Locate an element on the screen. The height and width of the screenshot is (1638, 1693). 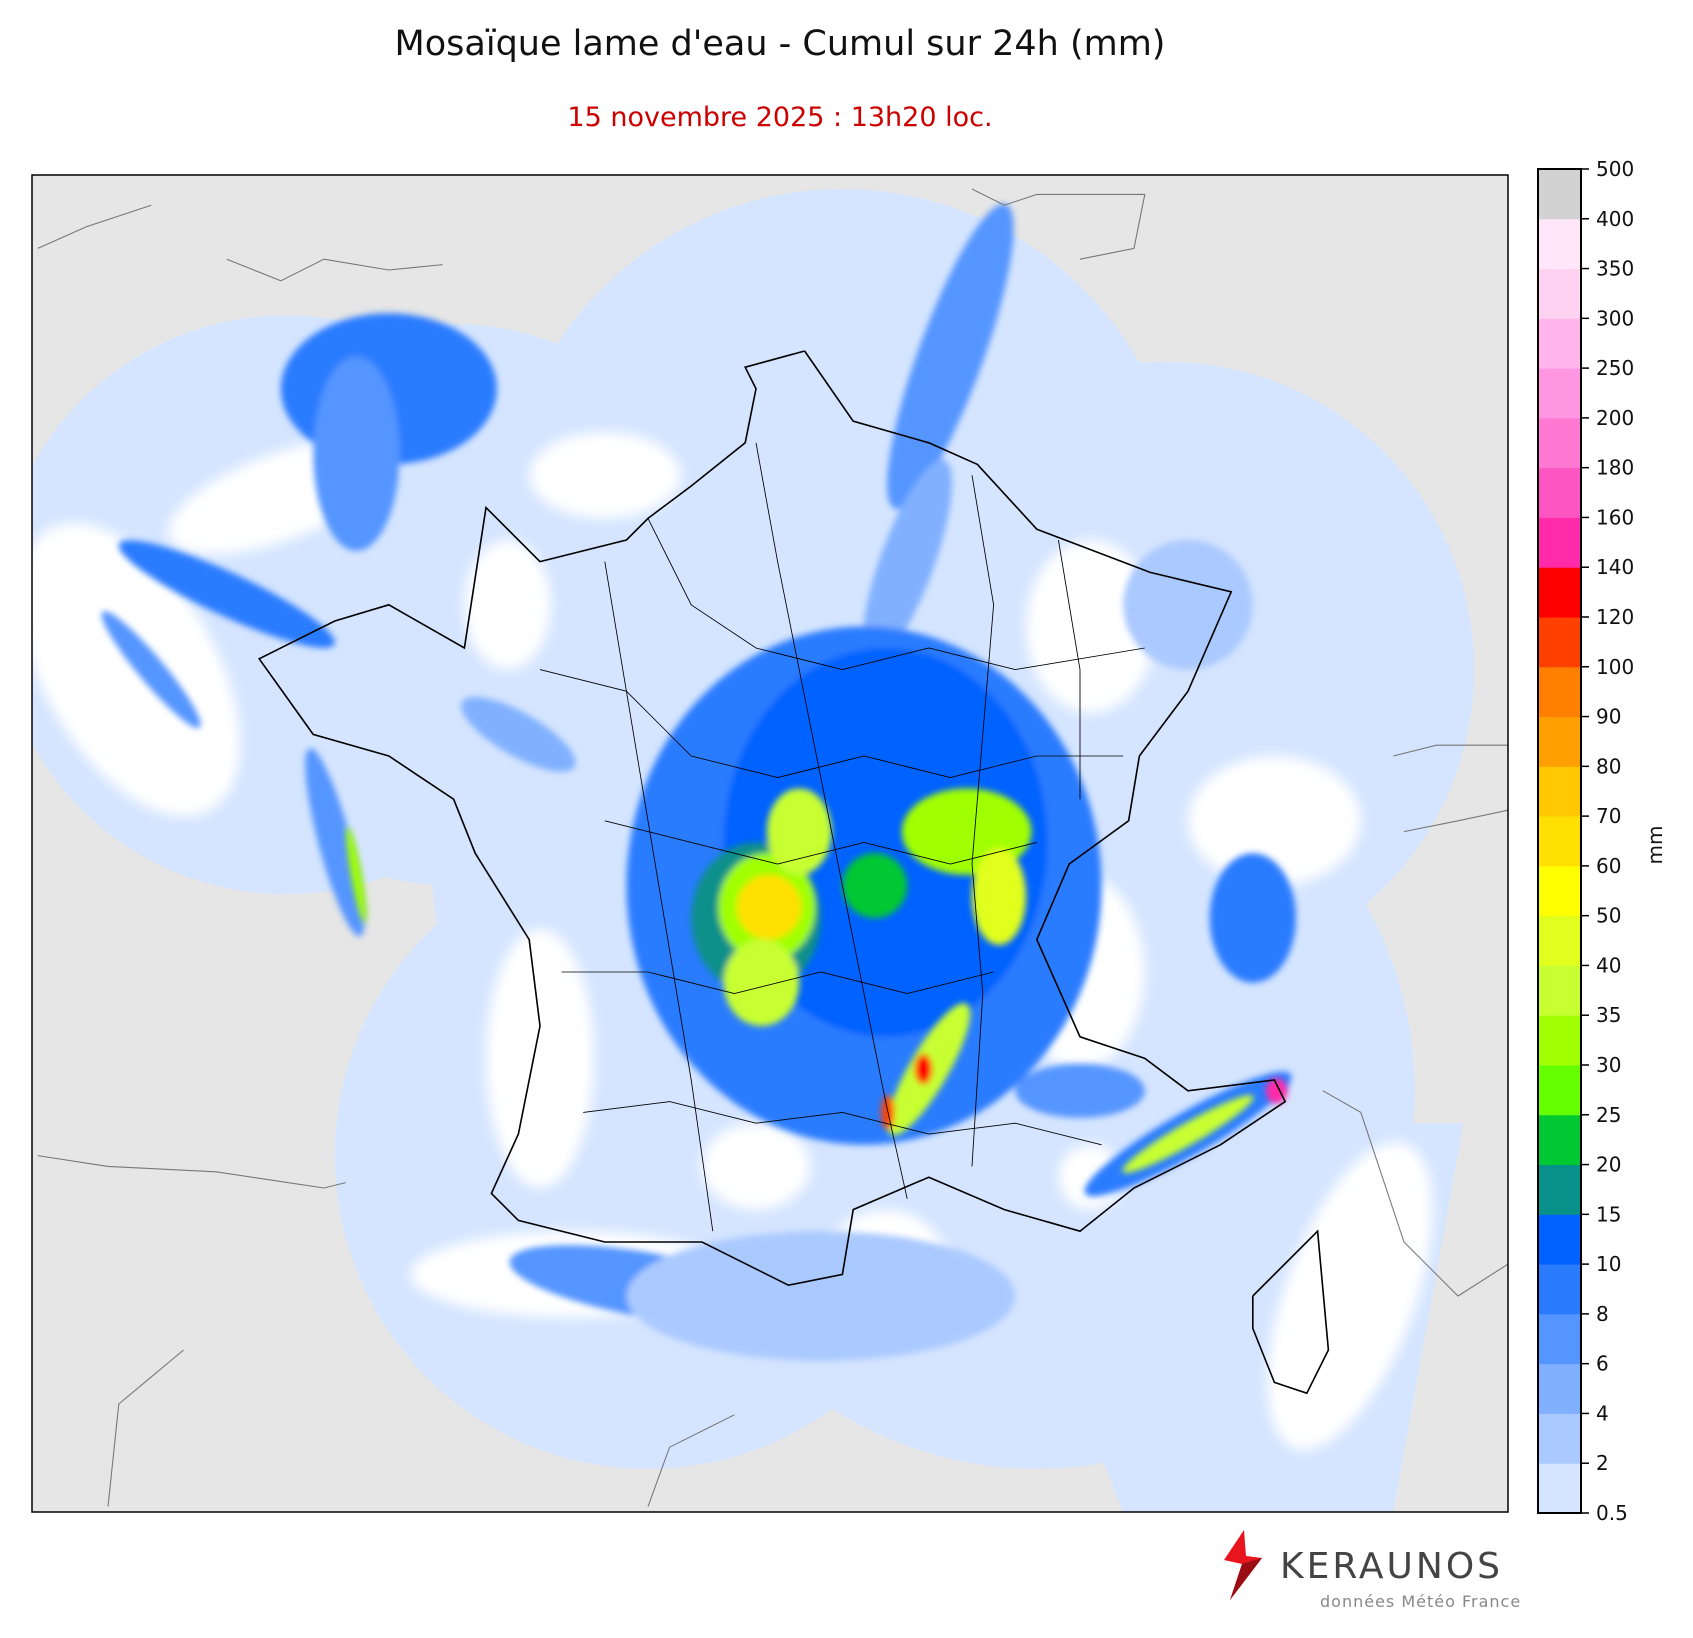
colorbar-frame is located at coordinates (1559, 841).